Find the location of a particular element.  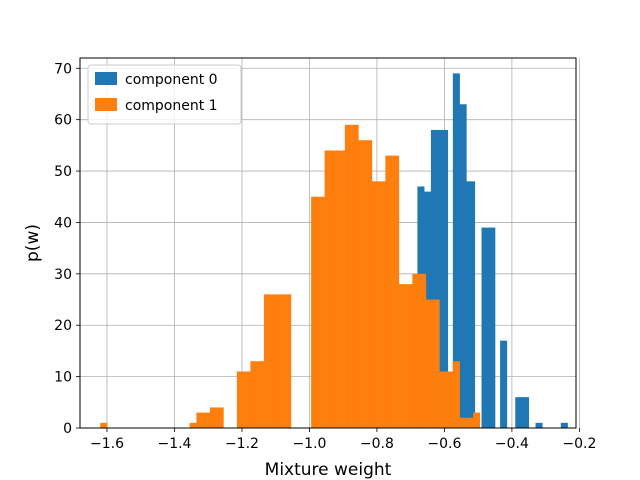

legend-box is located at coordinates (164, 94).